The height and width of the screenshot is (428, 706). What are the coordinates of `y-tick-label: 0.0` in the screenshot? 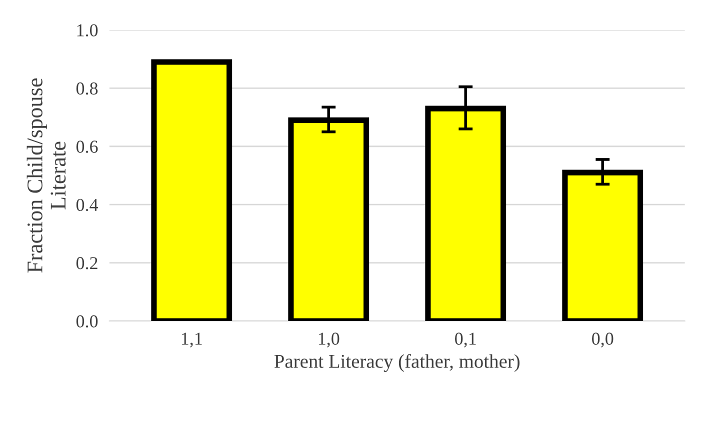 It's located at (87, 321).